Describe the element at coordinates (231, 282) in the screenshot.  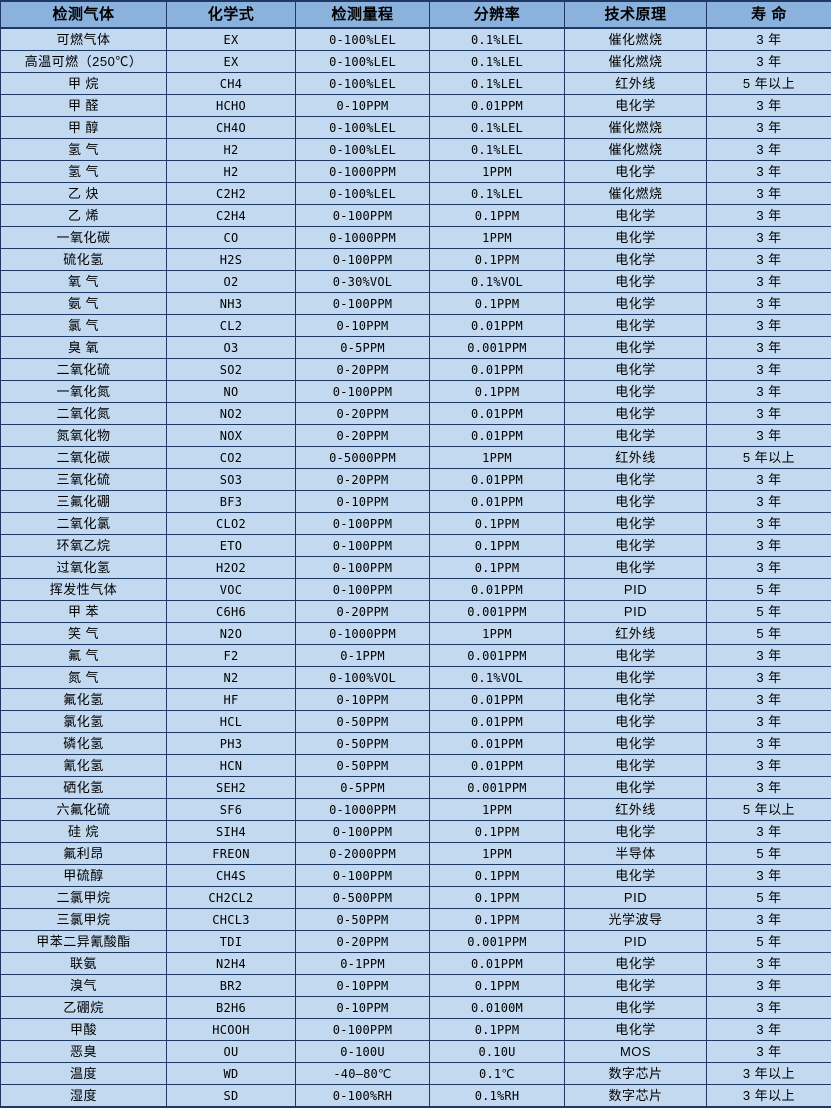
I see `cell-chemical-formula: O2` at that location.